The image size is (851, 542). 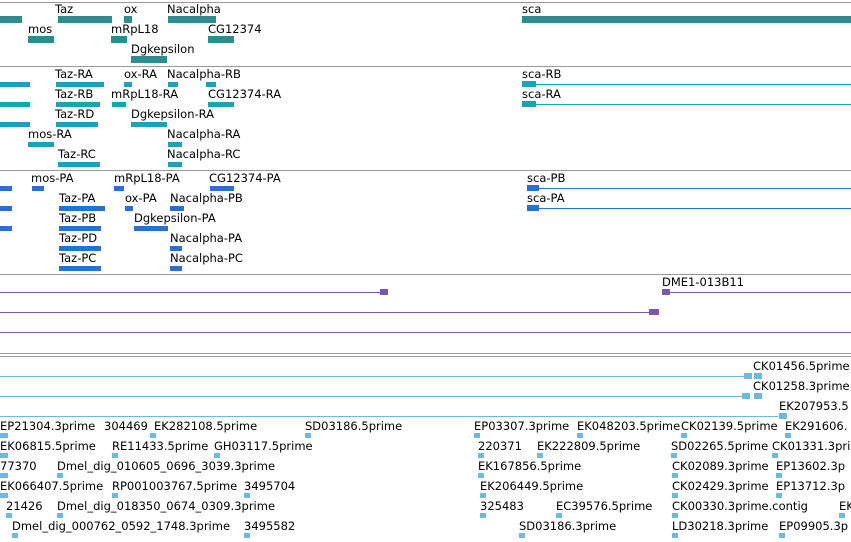 What do you see at coordinates (589, 446) in the screenshot?
I see `est-label: EK222809.5prime` at bounding box center [589, 446].